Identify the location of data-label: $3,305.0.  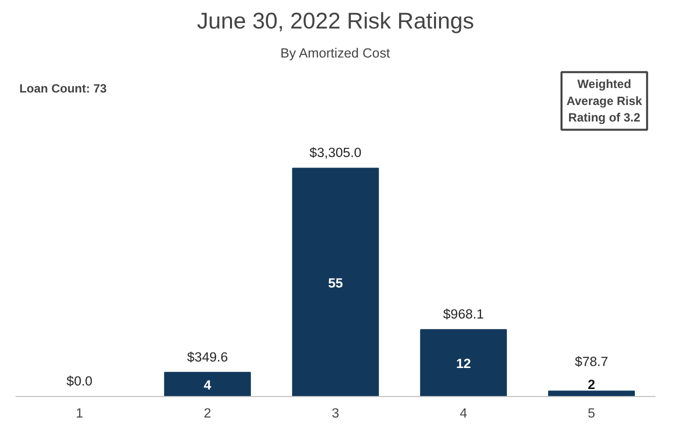
(336, 152).